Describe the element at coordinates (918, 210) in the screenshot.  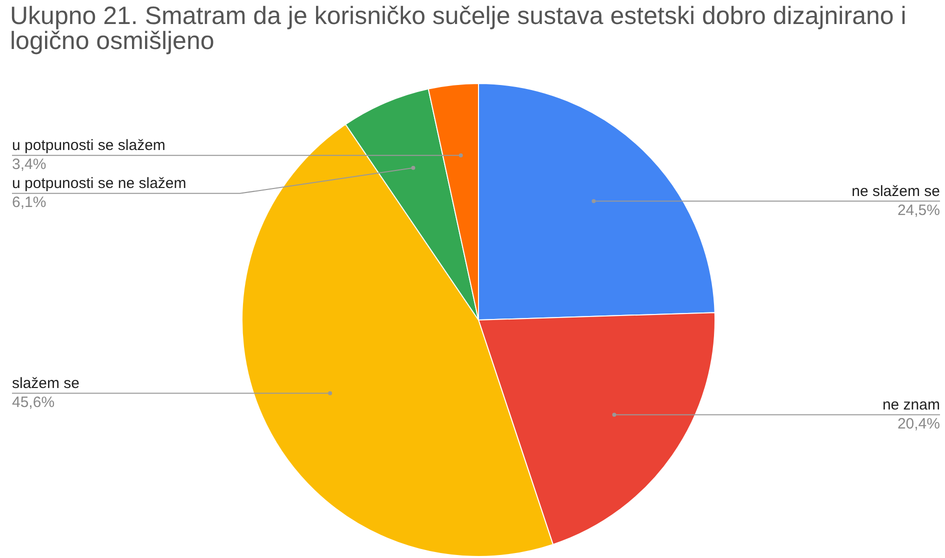
I see `data-label: 24,5%` at that location.